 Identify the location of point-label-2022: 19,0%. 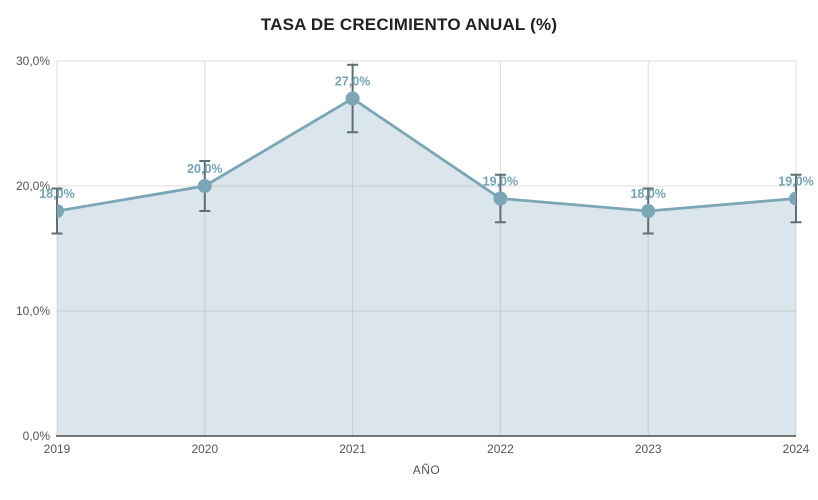
(500, 182).